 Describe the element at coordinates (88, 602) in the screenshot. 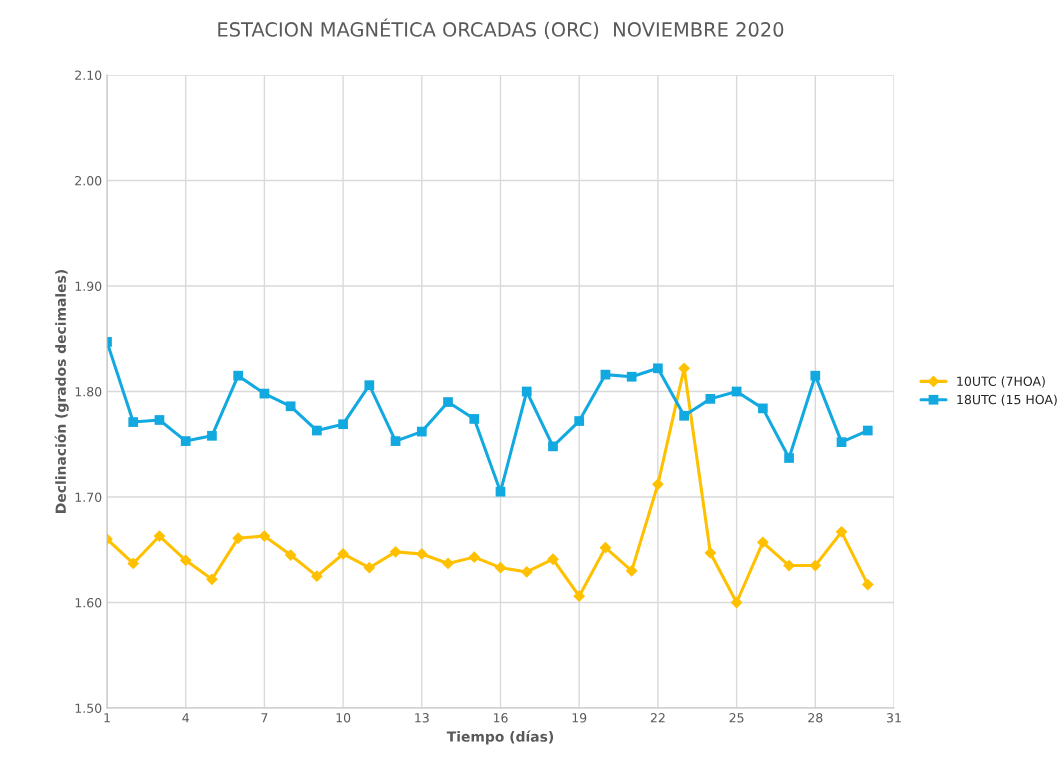

I see `y-tick-label: 1.60` at that location.